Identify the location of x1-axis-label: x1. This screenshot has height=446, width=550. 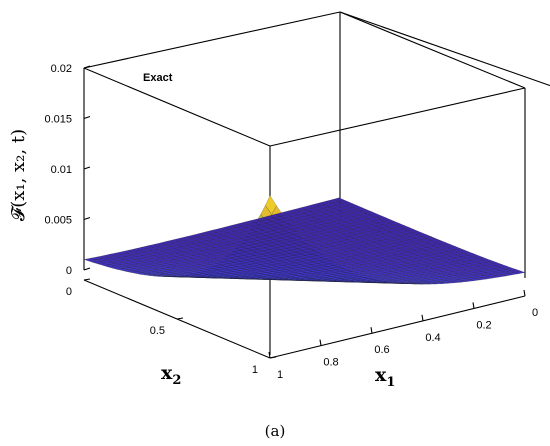
(385, 377).